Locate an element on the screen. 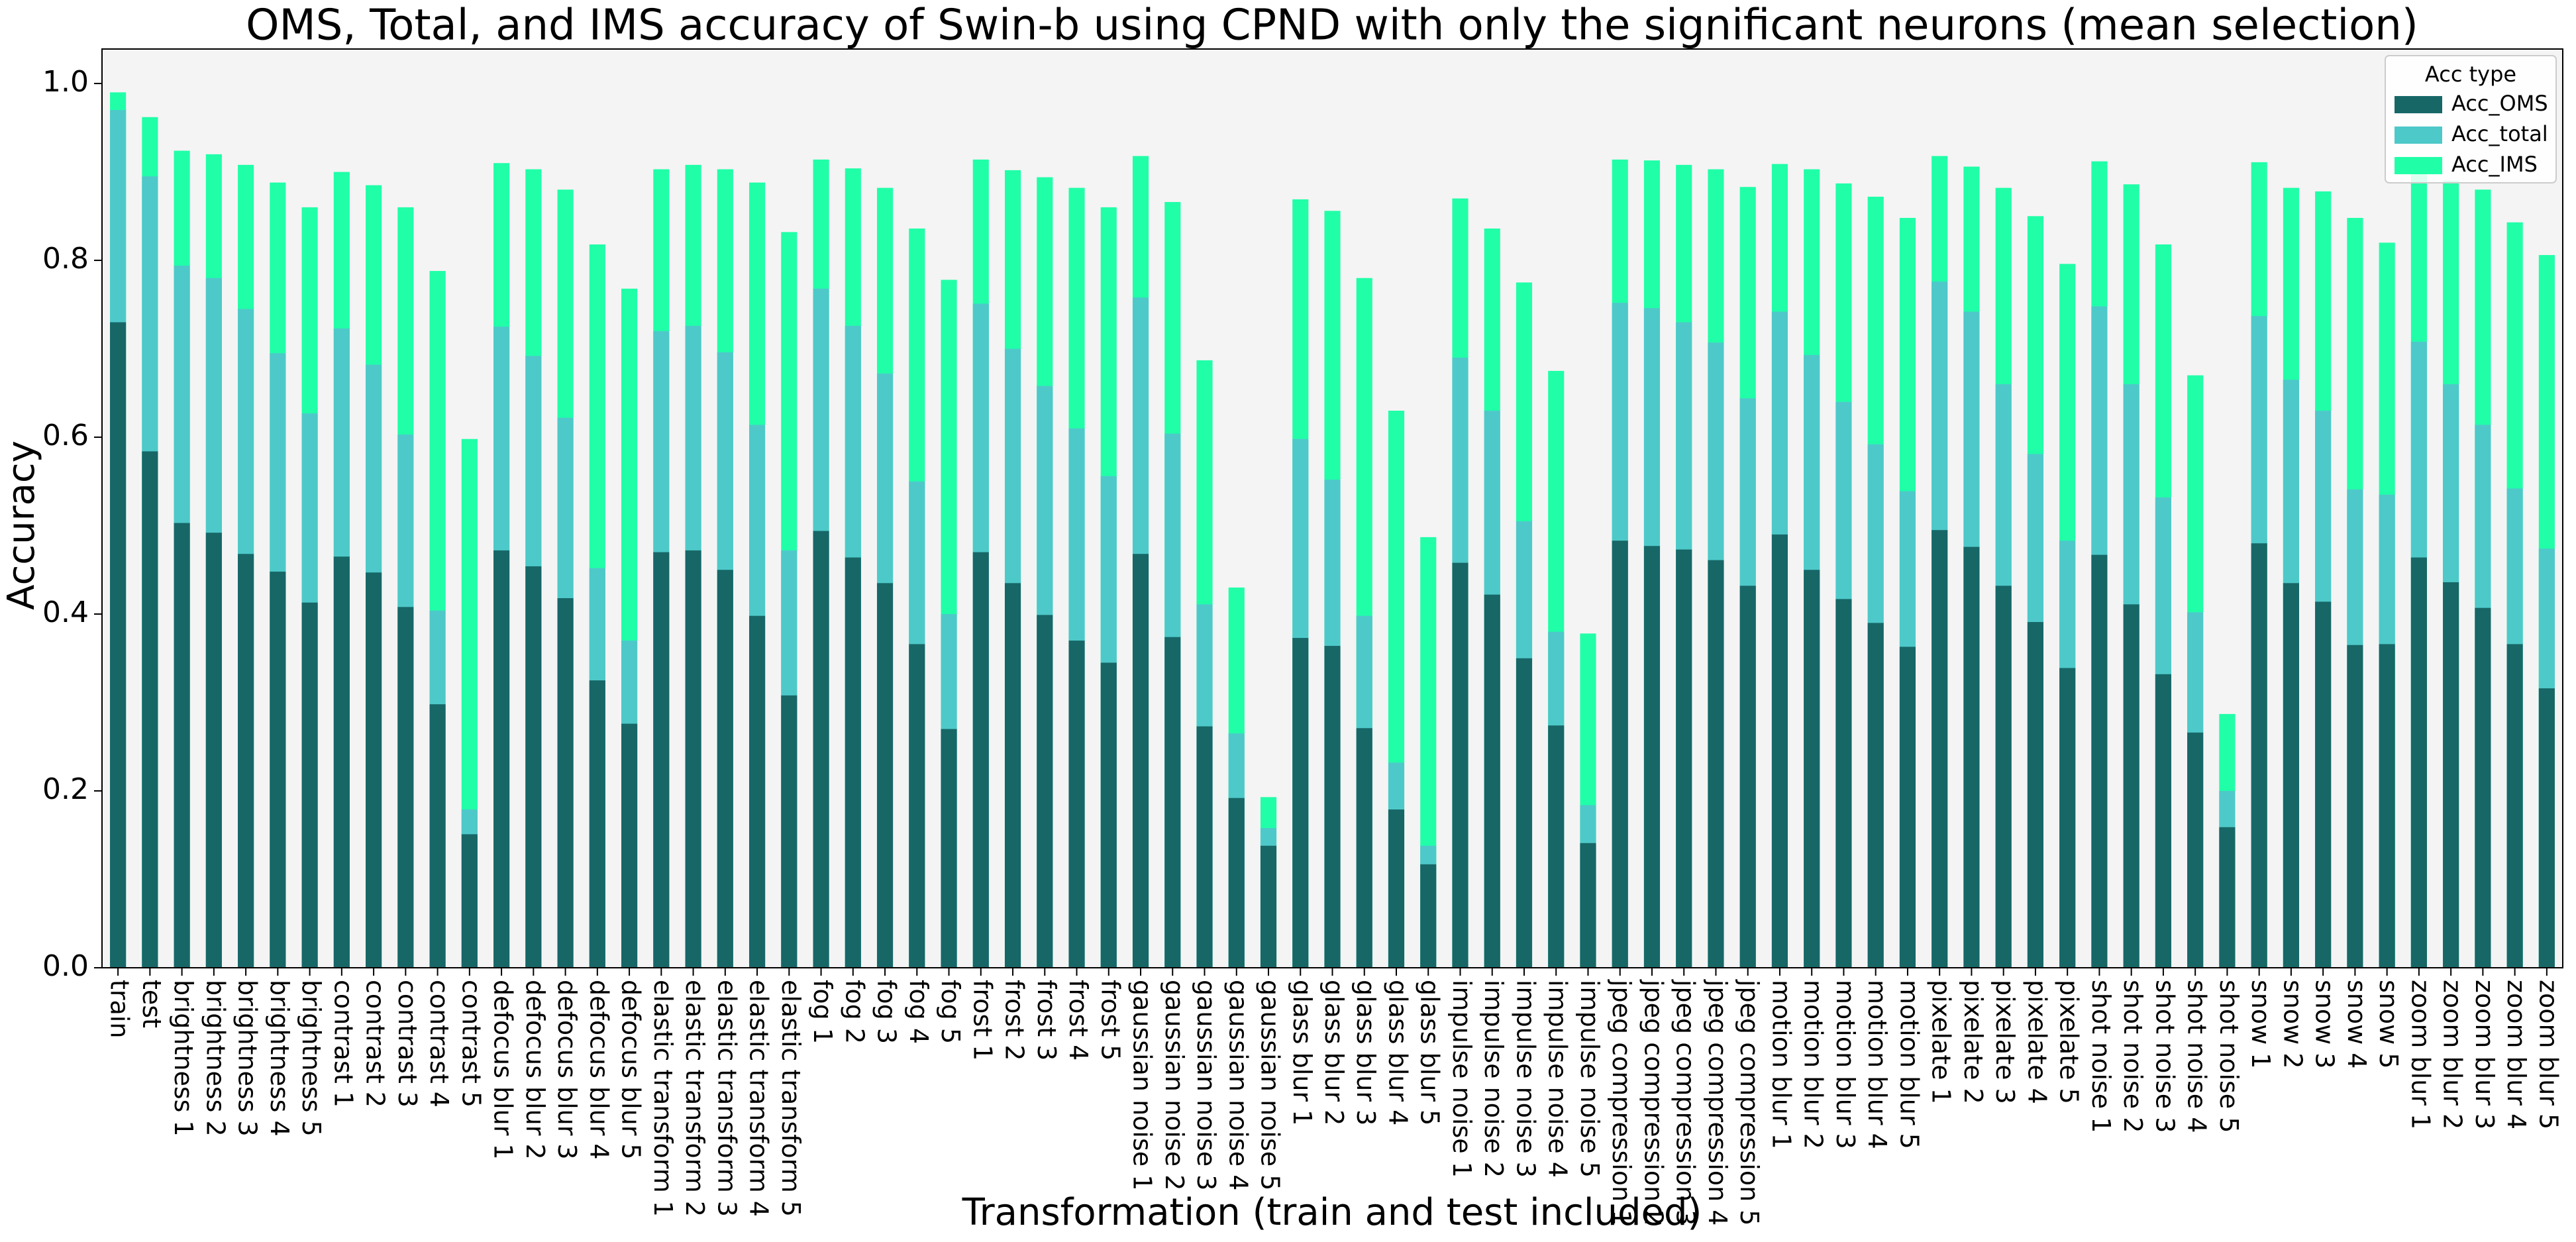 Image resolution: width=2576 pixels, height=1242 pixels. x-tick-label: frost 5 is located at coordinates (1110, 1021).